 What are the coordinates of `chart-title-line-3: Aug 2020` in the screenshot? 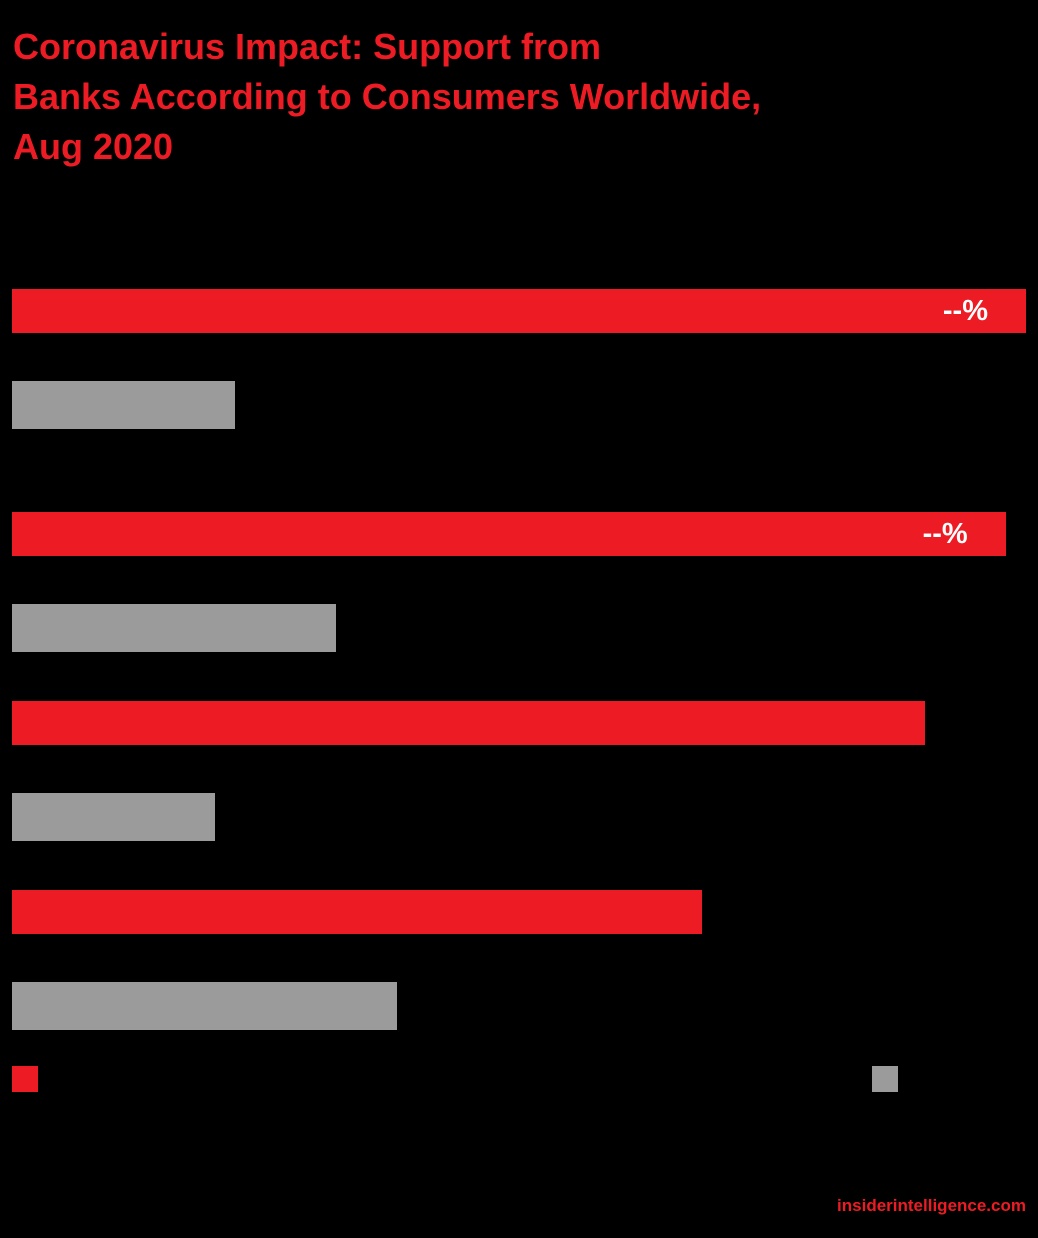 It's located at (93, 146).